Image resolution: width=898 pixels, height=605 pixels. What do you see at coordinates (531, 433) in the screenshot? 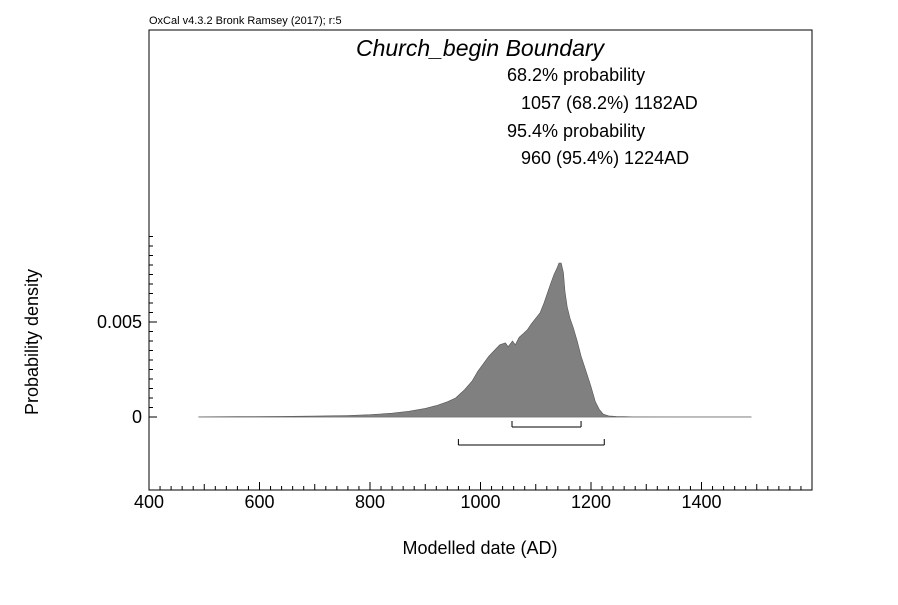
I see `range-brackets` at bounding box center [531, 433].